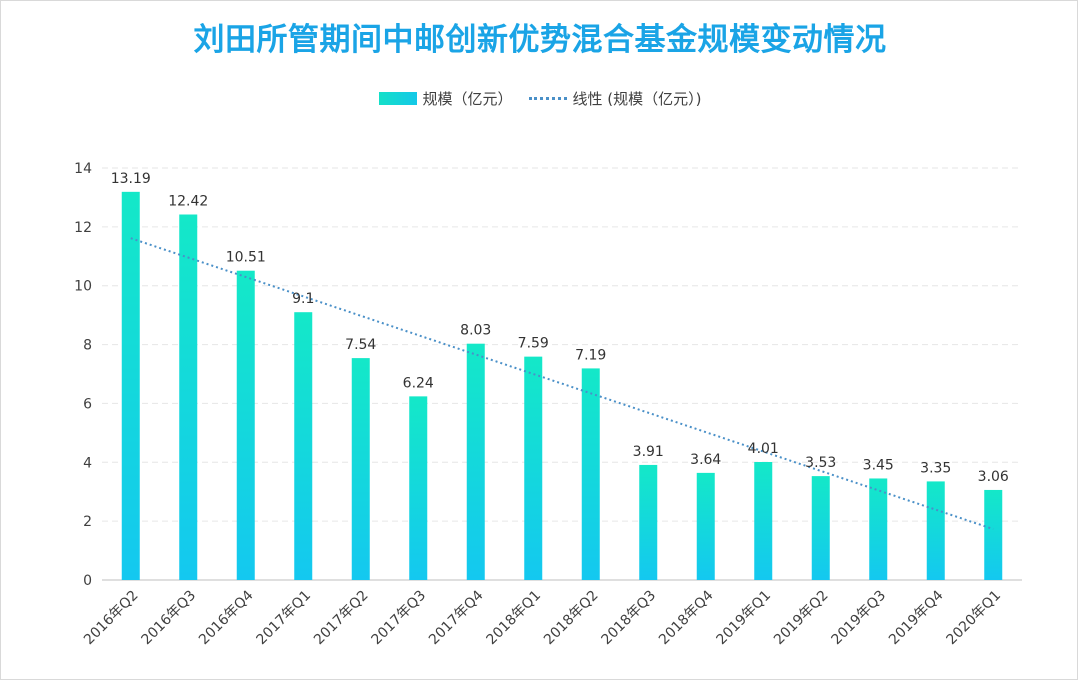 The image size is (1080, 682). Describe the element at coordinates (87, 463) in the screenshot. I see `y-tick-label: 4` at that location.